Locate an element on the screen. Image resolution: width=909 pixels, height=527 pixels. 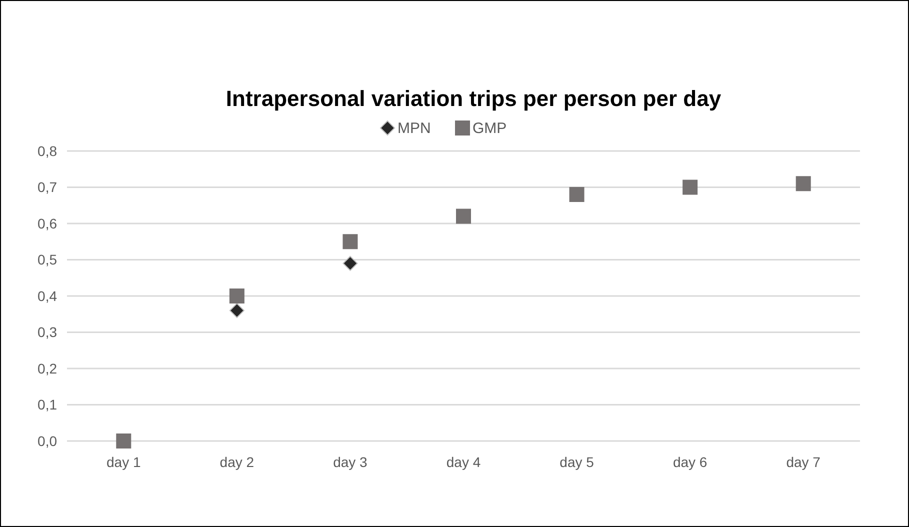
y-tick-label: 0,3 is located at coordinates (48, 332).